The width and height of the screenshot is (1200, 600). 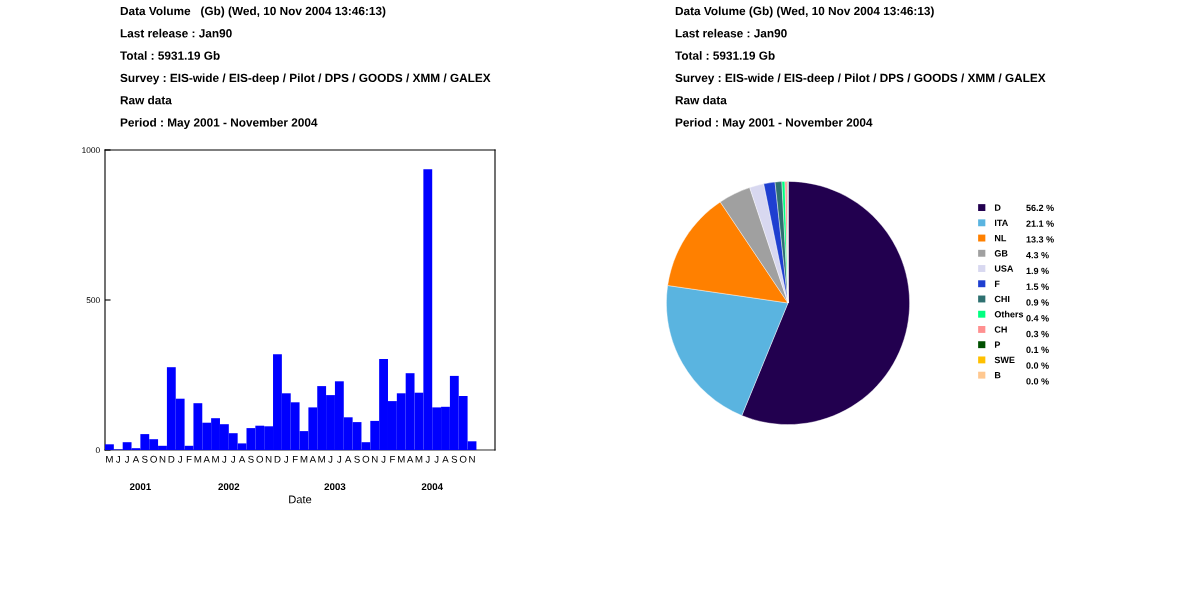 I want to click on data-label: 0.4 %, so click(x=1037, y=318).